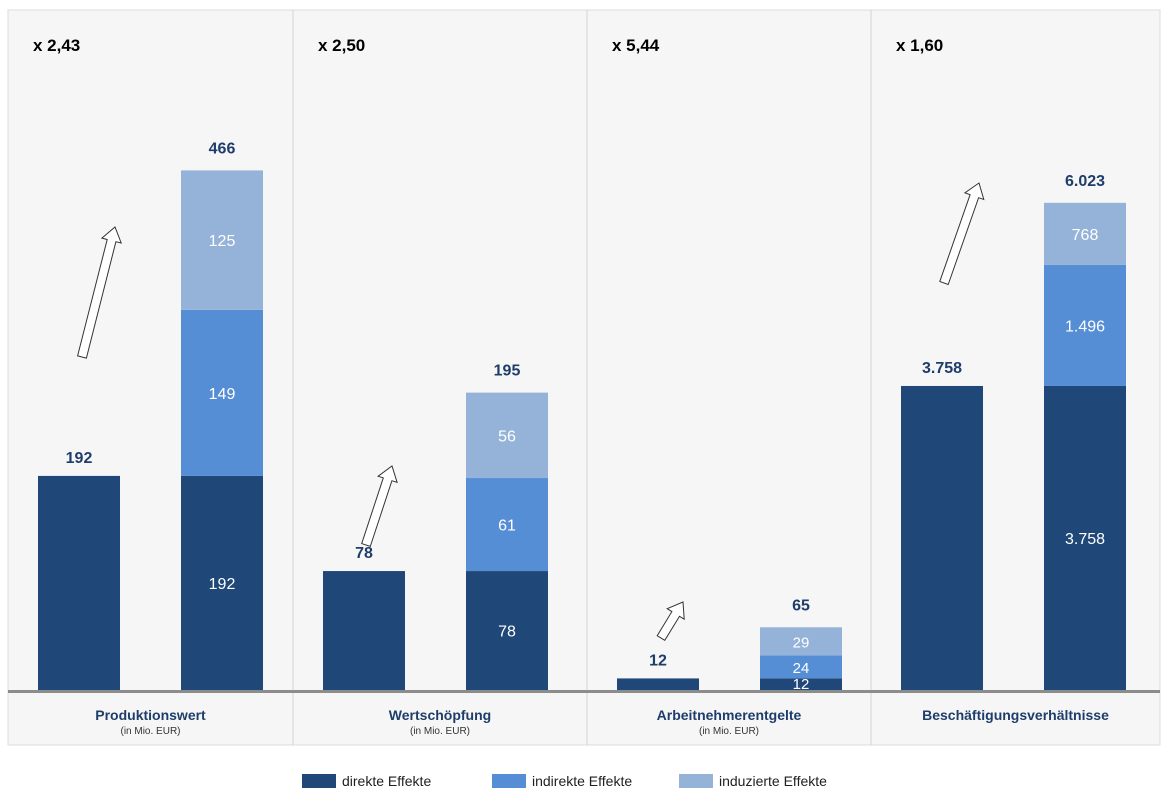 Image resolution: width=1167 pixels, height=796 pixels. I want to click on stack-total-label: 466, so click(222, 148).